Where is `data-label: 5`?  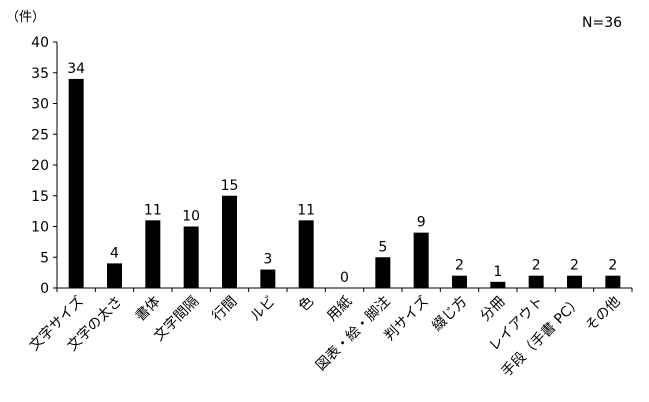 data-label: 5 is located at coordinates (382, 247).